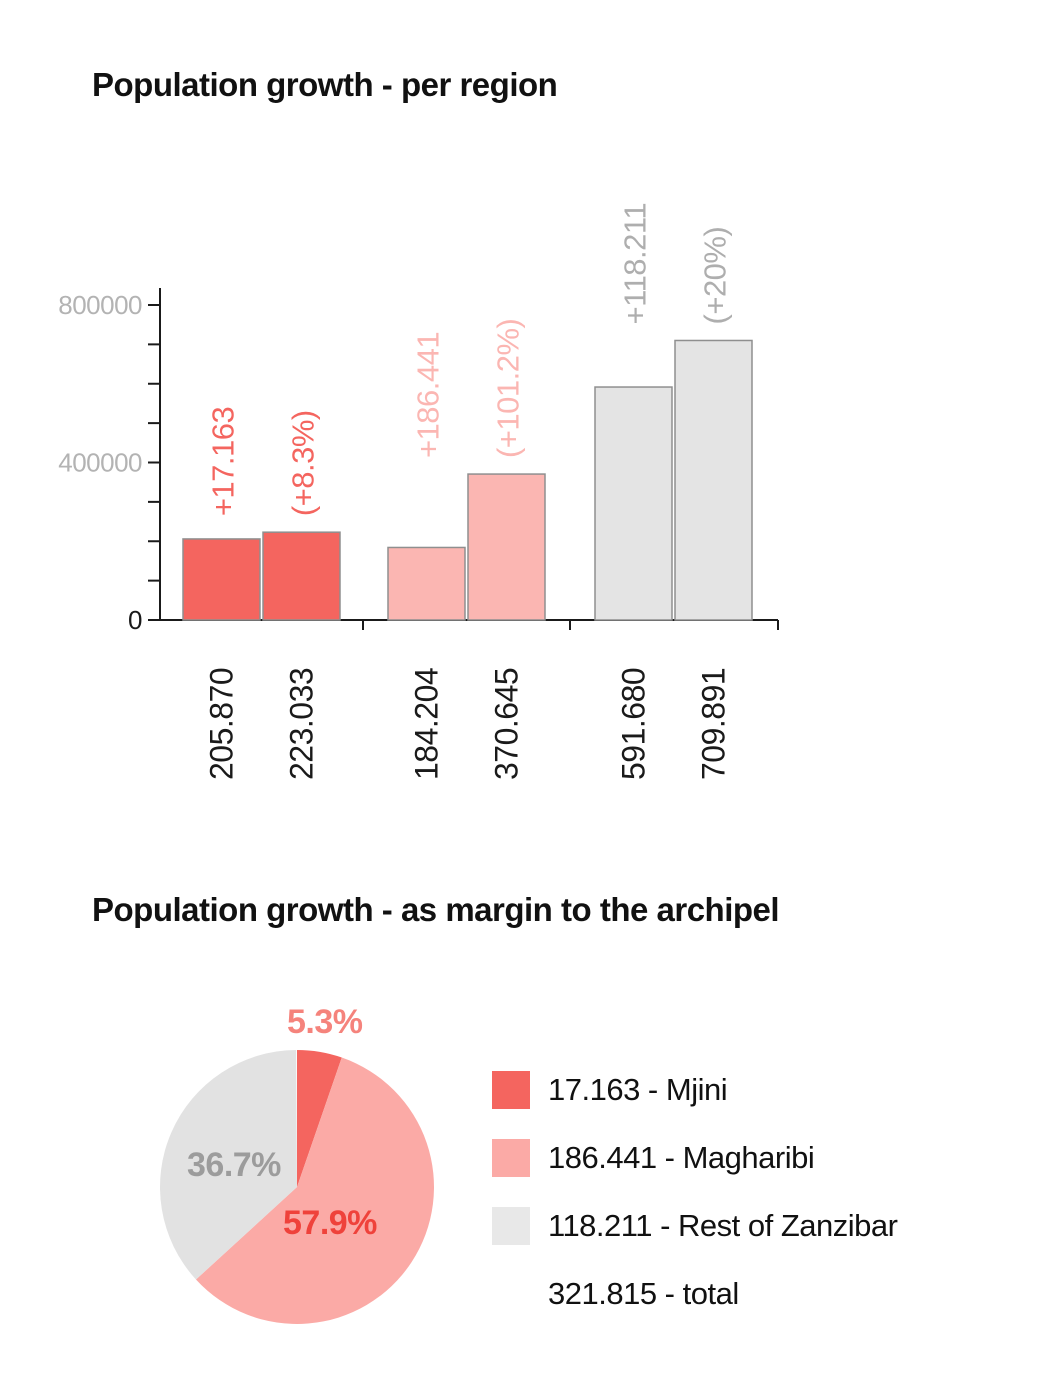  I want to click on growth-percent-label: (+8.3%), so click(303, 463).